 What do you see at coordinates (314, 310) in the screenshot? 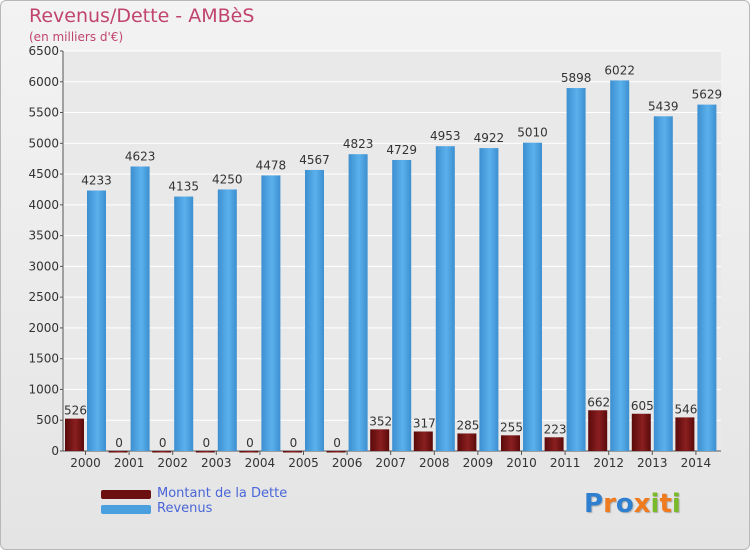
I see `bar-revenus-2005` at bounding box center [314, 310].